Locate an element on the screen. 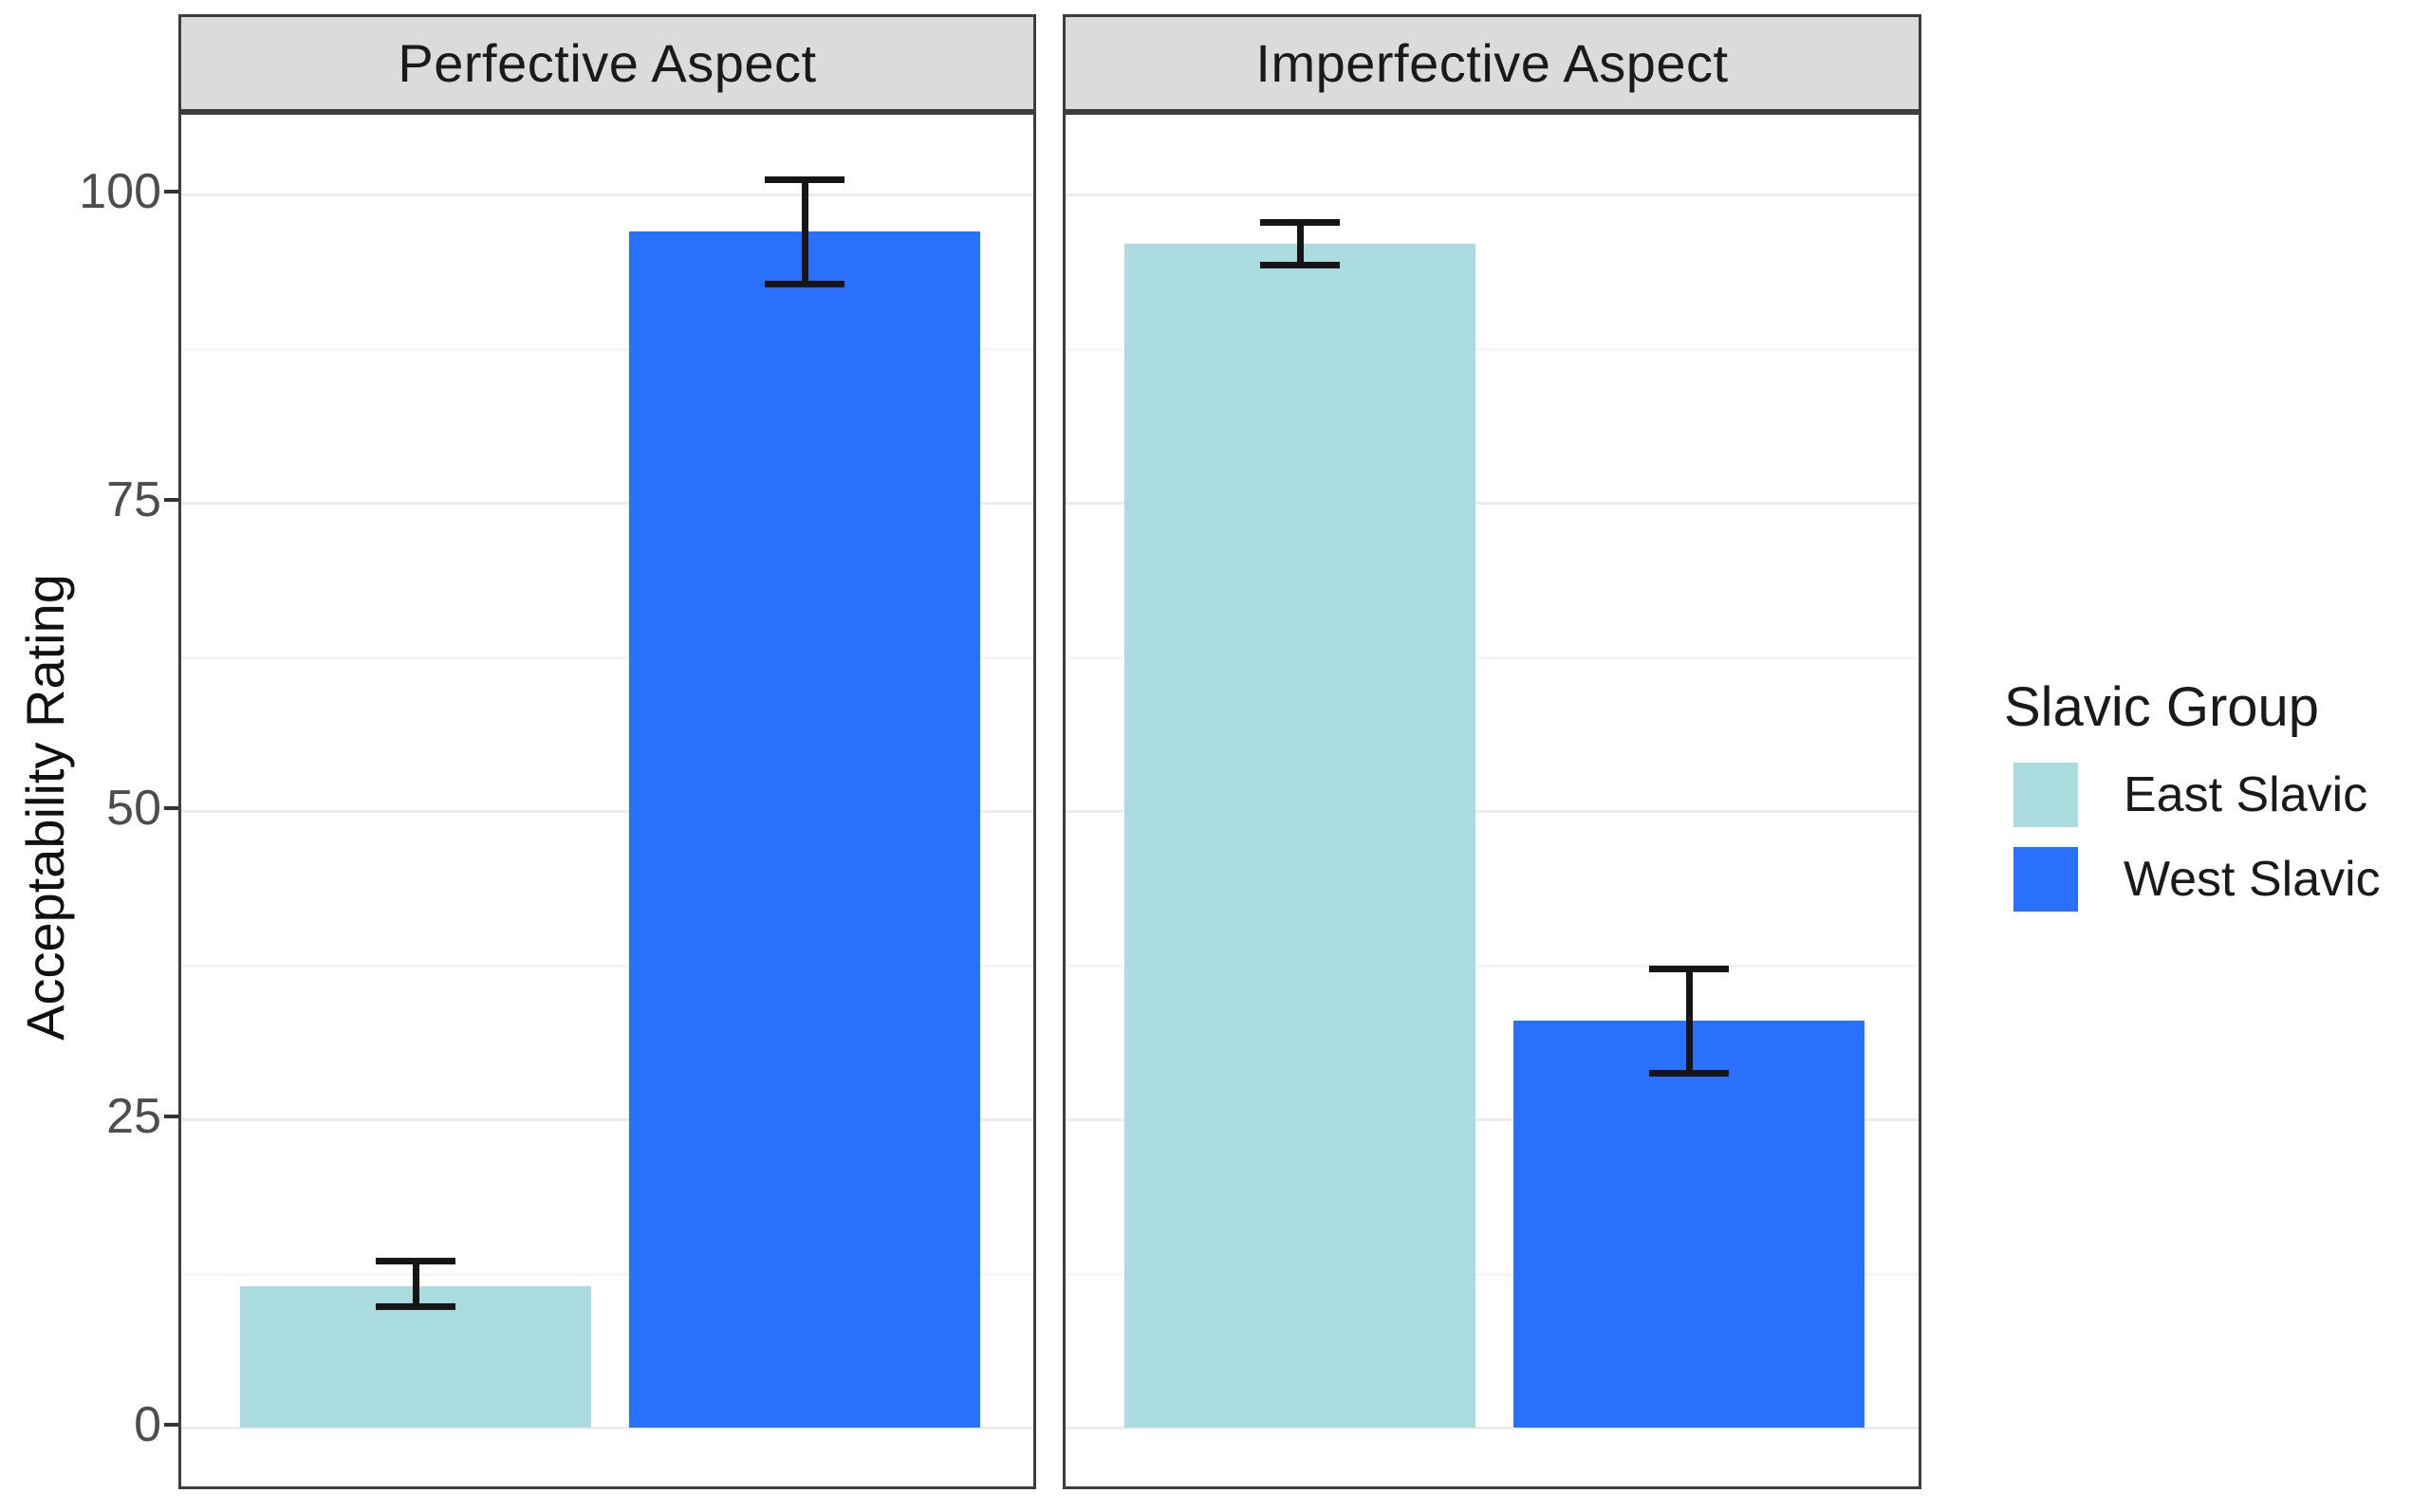  legend-entry: East Slavic is located at coordinates (2197, 795).